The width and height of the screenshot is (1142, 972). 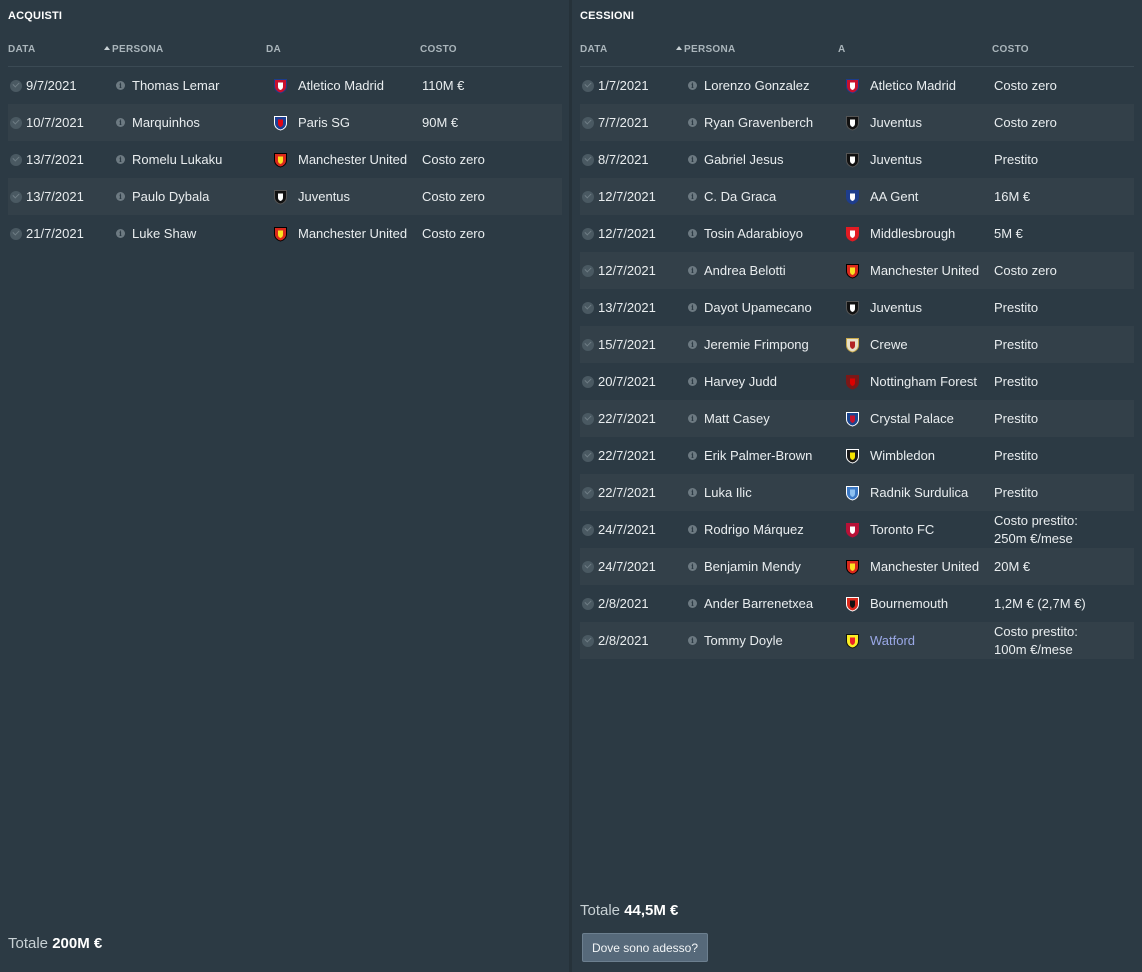 I want to click on club-name: Middlesbrough, so click(x=913, y=233).